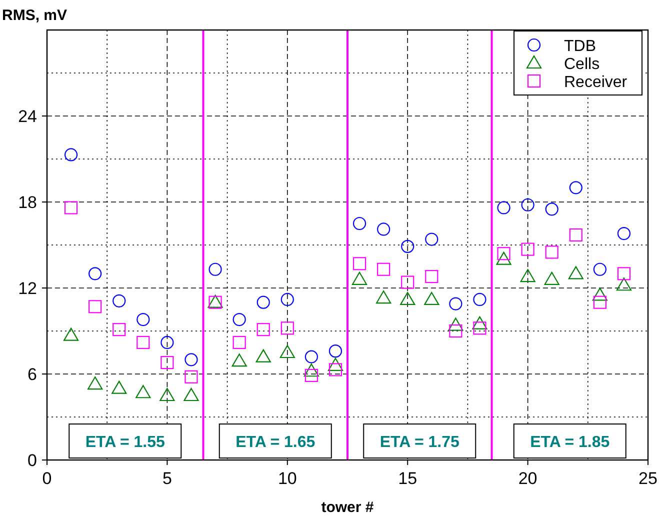 This screenshot has height=517, width=659. Describe the element at coordinates (580, 46) in the screenshot. I see `legend-label: TDB` at that location.